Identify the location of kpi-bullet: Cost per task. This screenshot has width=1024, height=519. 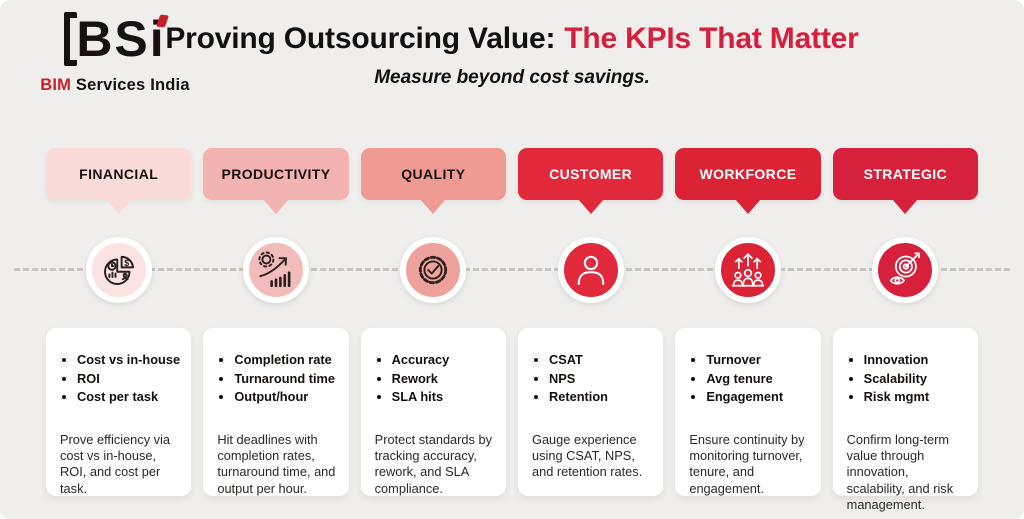
(129, 397).